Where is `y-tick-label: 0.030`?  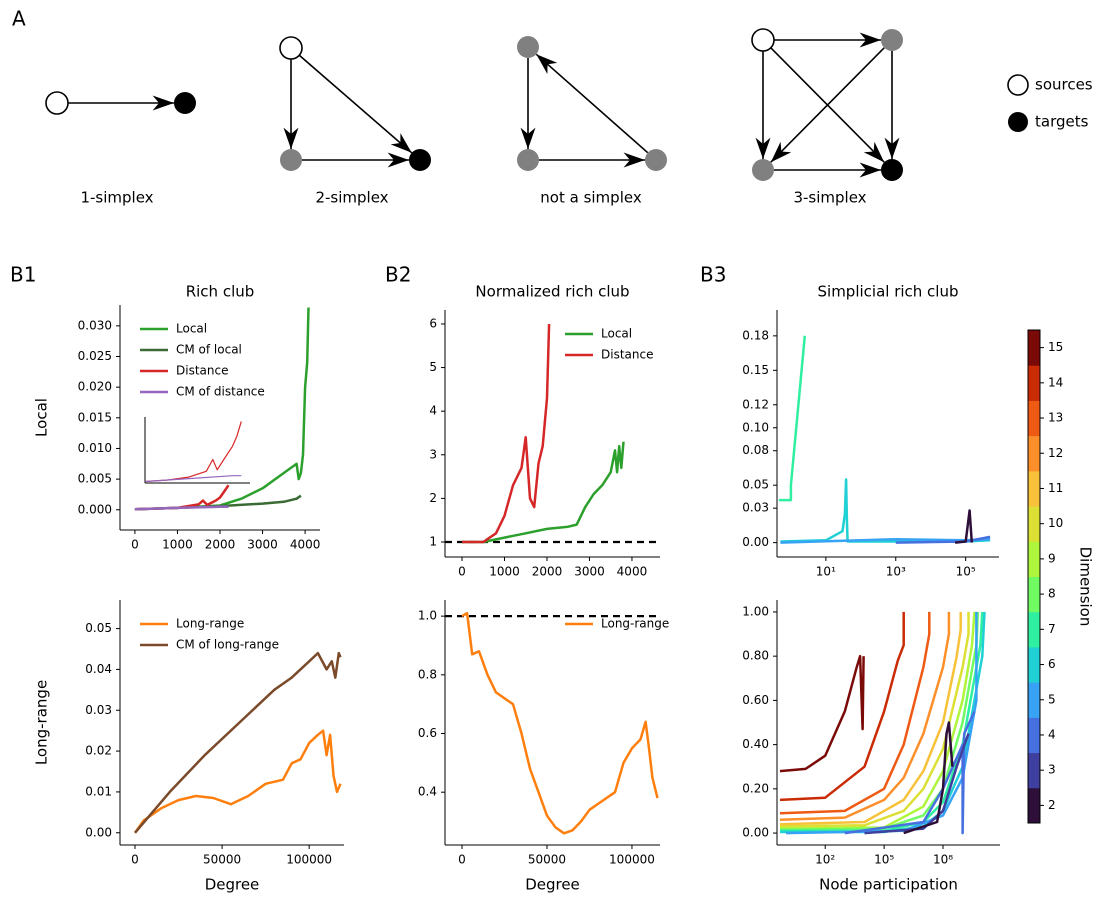
y-tick-label: 0.030 is located at coordinates (95, 325).